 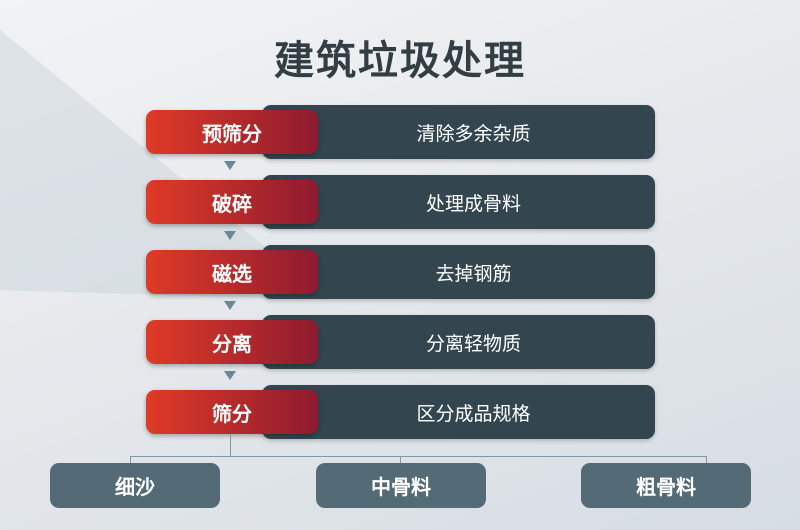 I want to click on step-label: 预筛分, so click(x=232, y=132).